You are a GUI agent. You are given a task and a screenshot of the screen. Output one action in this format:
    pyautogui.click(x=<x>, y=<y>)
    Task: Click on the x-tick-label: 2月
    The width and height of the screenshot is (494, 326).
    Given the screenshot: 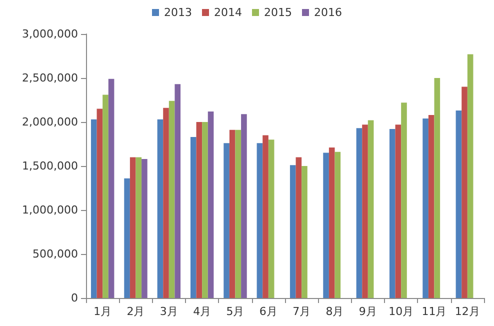 What is the action you would take?
    pyautogui.click(x=135, y=311)
    